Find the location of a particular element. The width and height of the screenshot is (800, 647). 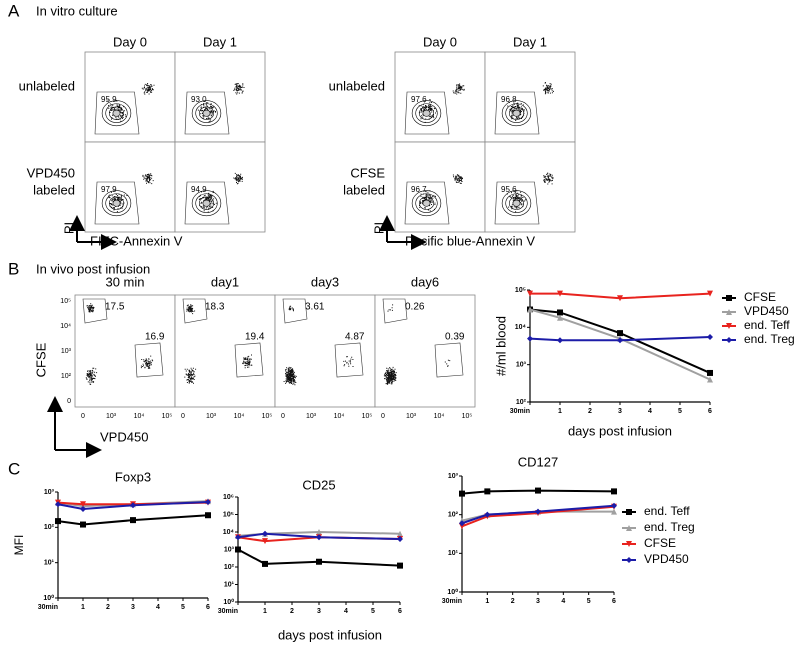

column-header: day6 is located at coordinates (425, 281).